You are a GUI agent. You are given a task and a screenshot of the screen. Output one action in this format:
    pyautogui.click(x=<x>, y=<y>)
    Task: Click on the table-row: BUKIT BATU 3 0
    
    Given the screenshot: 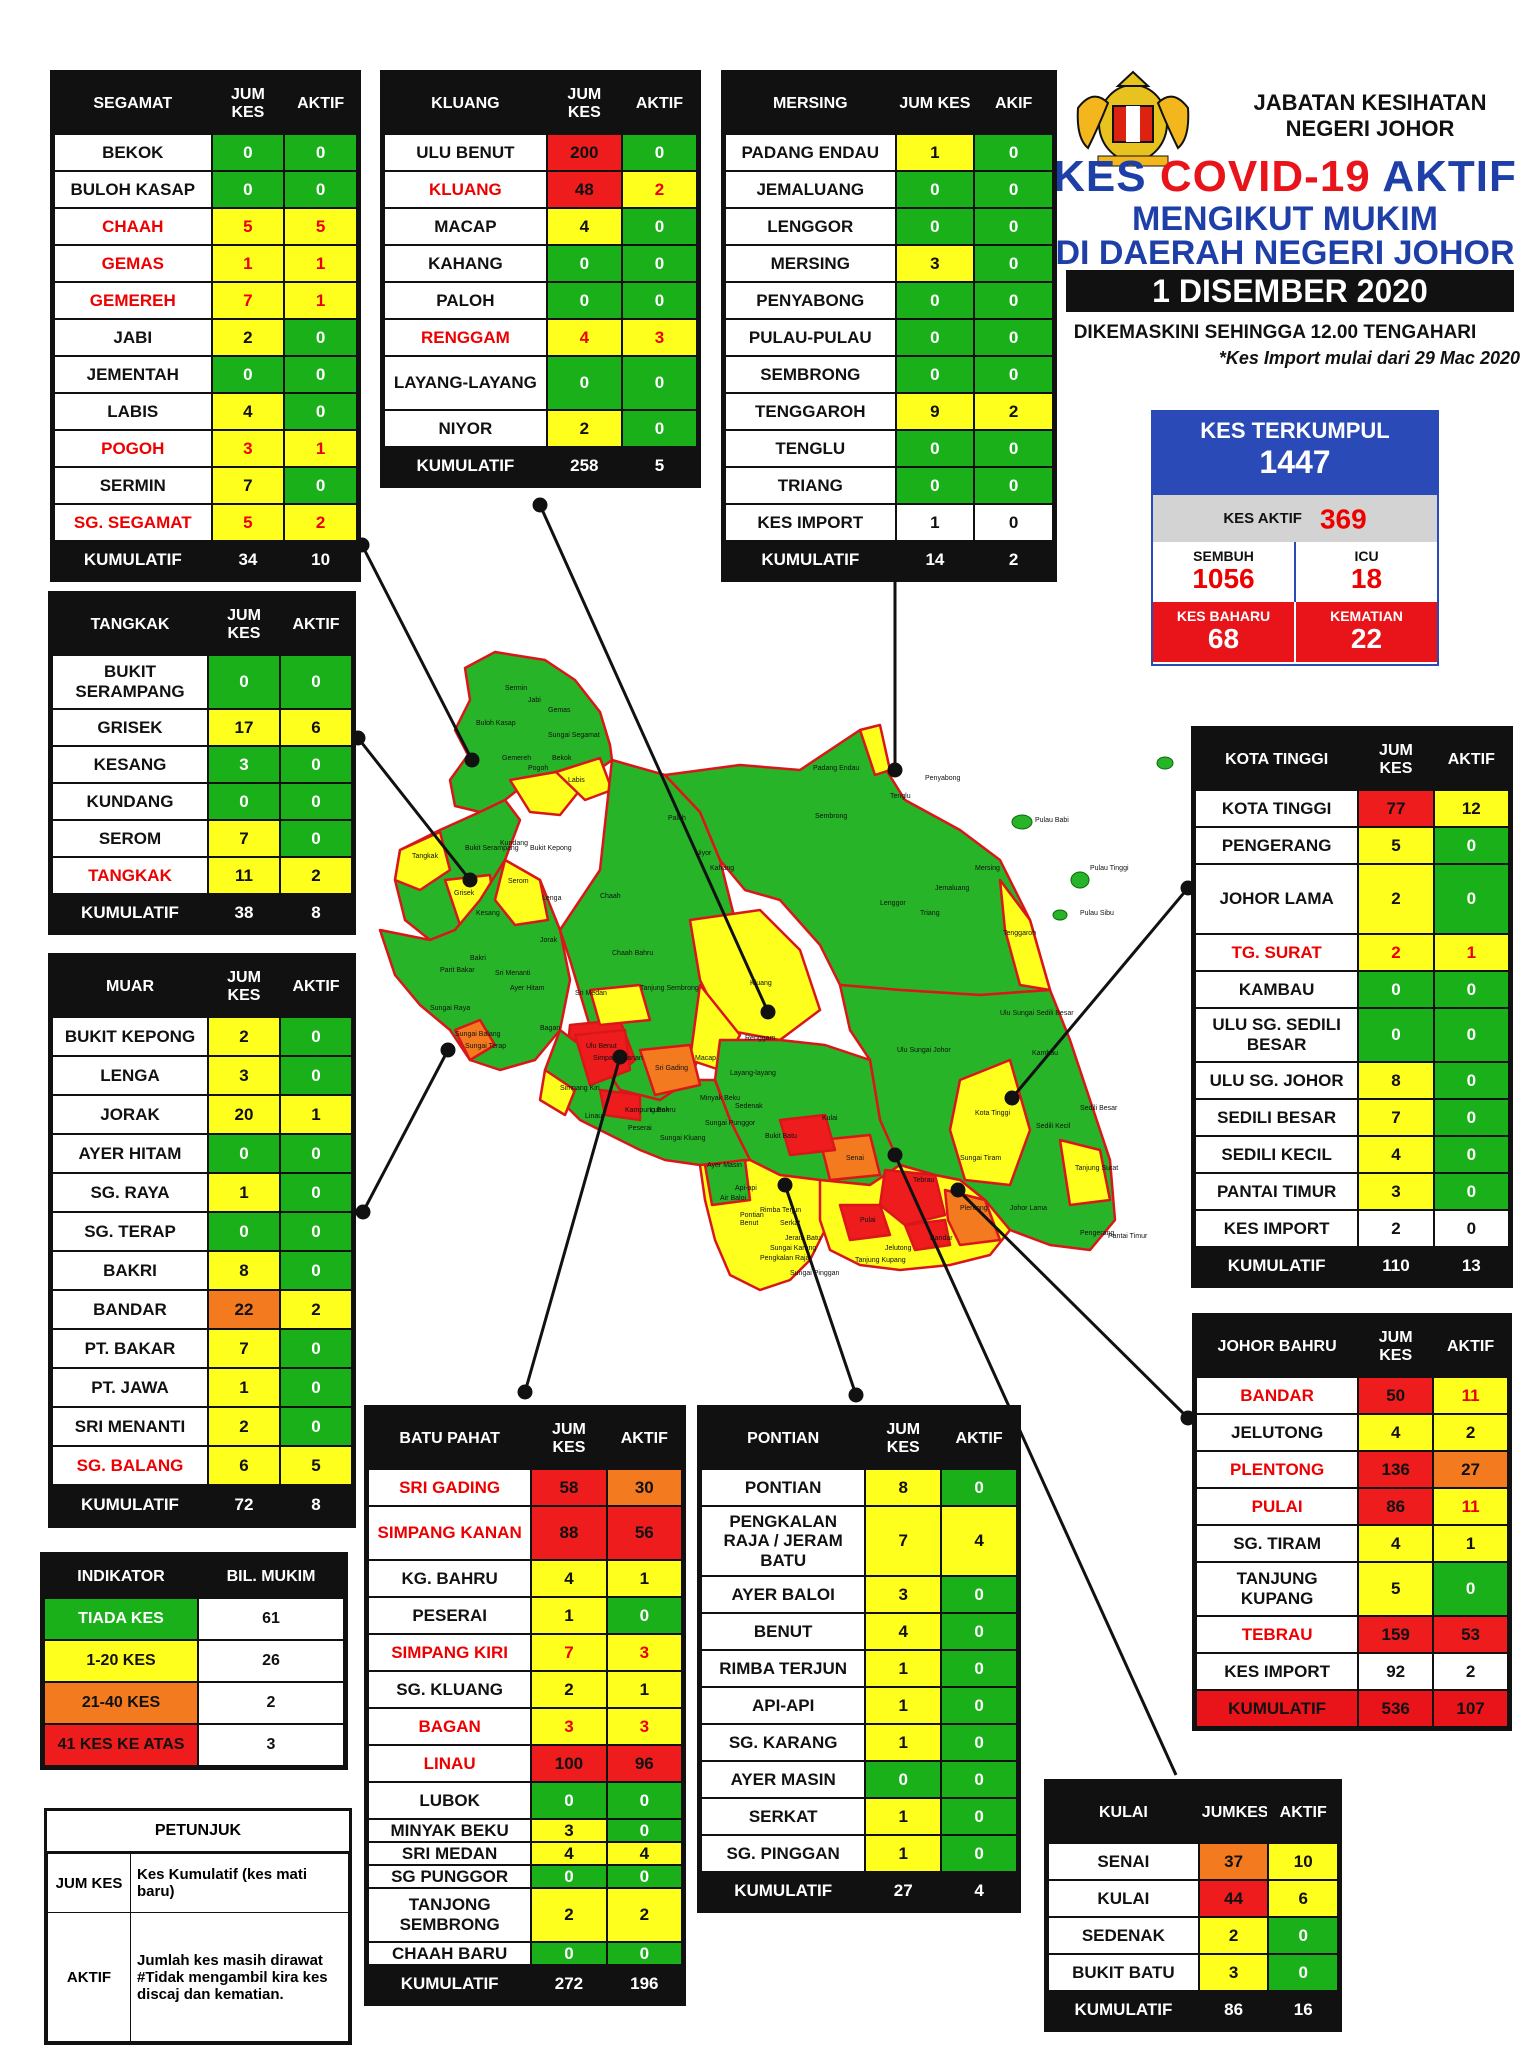 What is the action you would take?
    pyautogui.click(x=1193, y=1972)
    